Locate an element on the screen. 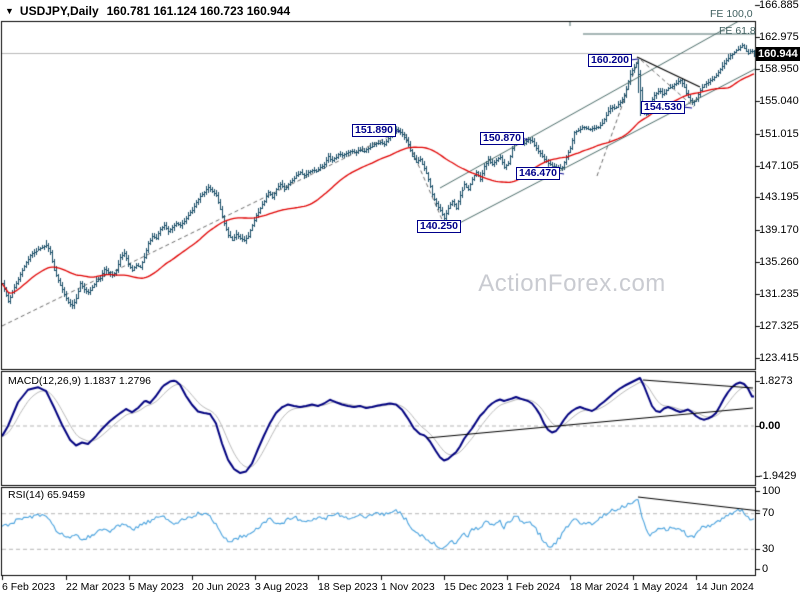 The height and width of the screenshot is (600, 800). fib-extension-label: FE 61.8 is located at coordinates (737, 31).